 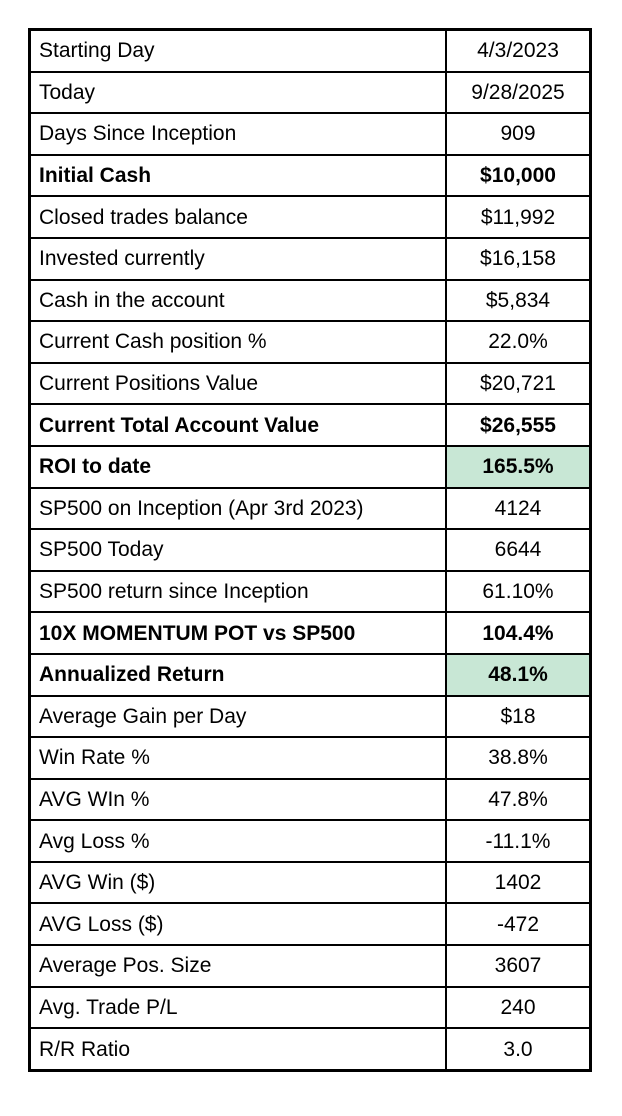 I want to click on row-label: Avg. Trade P/L, so click(x=239, y=1007).